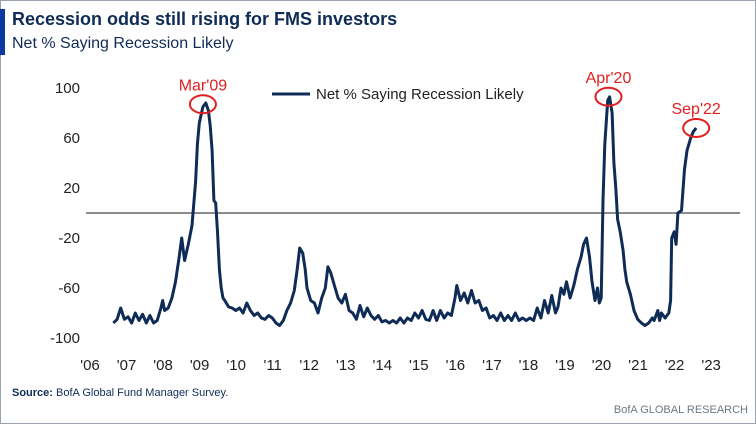  What do you see at coordinates (346, 365) in the screenshot?
I see `x-tick-label: '13` at bounding box center [346, 365].